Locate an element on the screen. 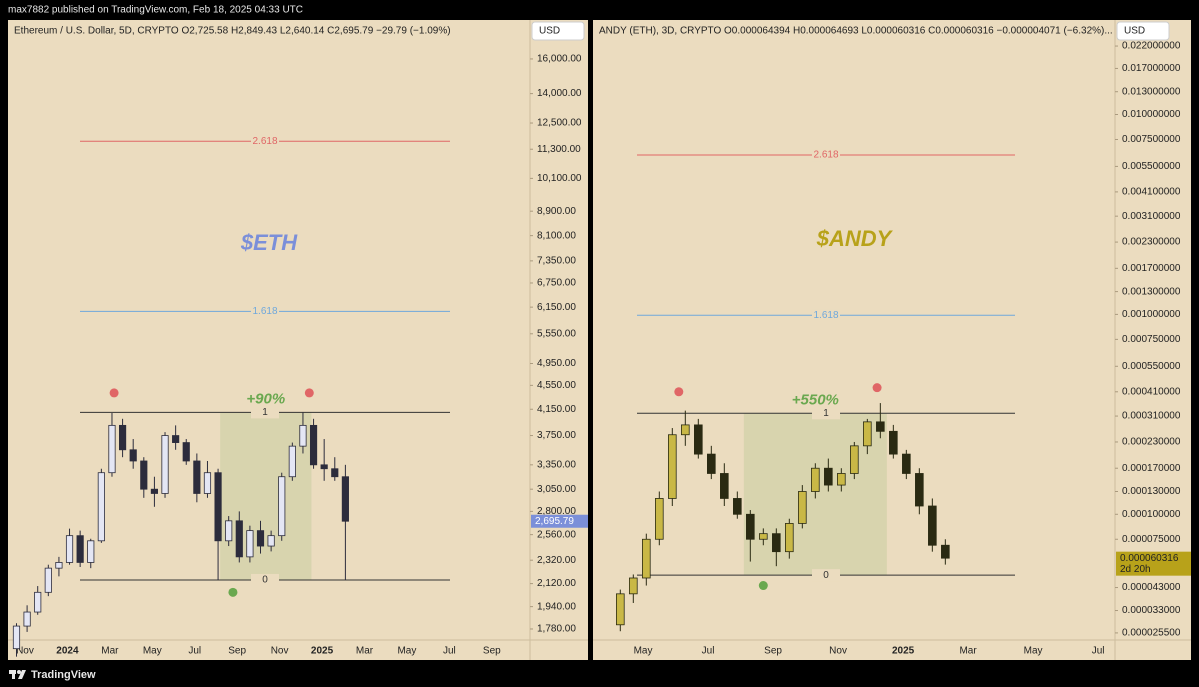 The width and height of the screenshot is (1199, 687). y-tick-label: 0.022000000 is located at coordinates (1151, 46).